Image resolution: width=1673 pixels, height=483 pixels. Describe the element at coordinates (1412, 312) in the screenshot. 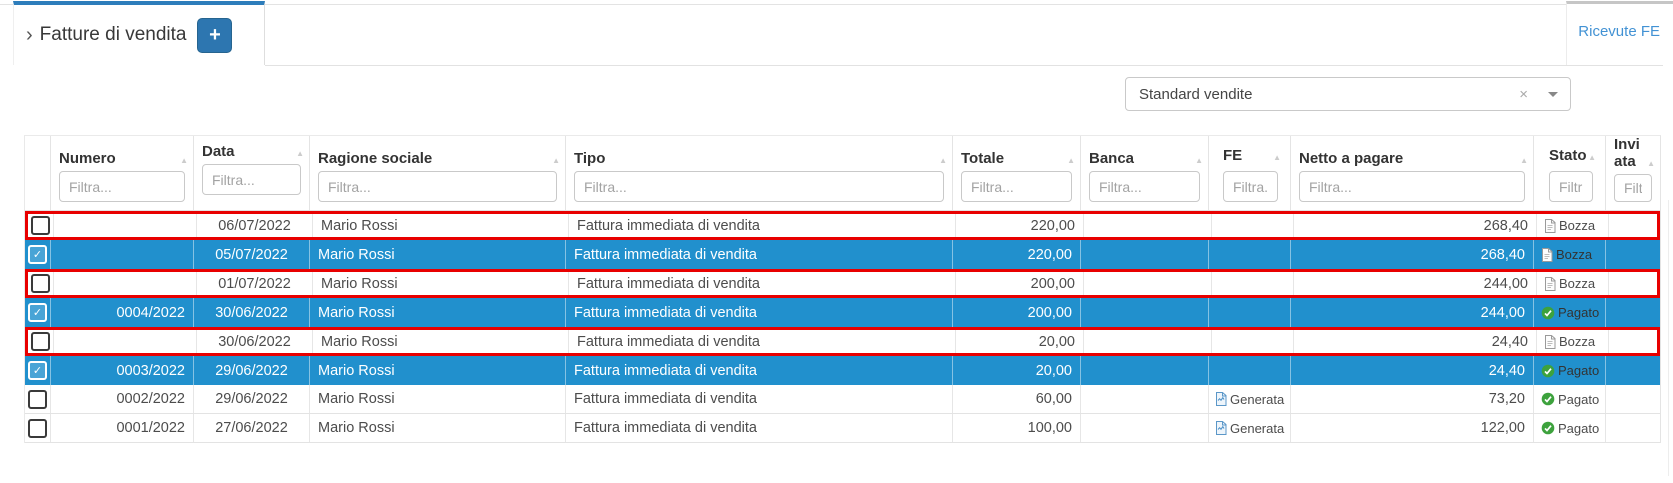

I see `cell-netto: 244,00` at that location.